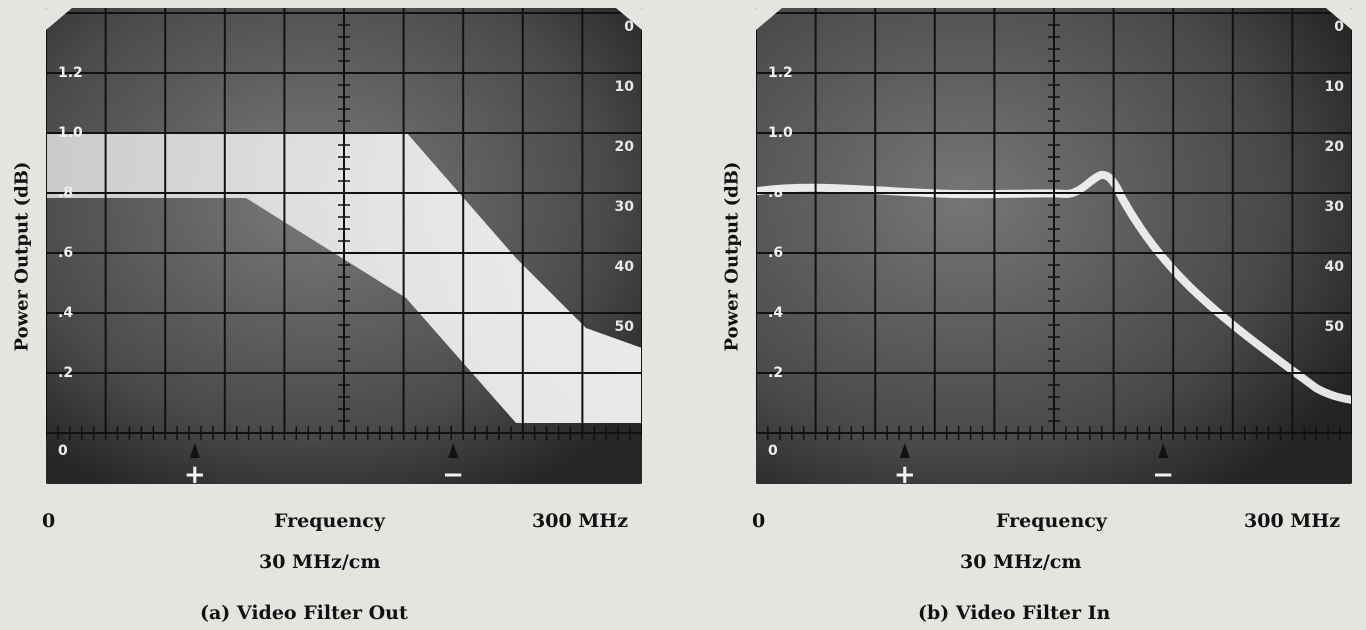 This screenshot has height=630, width=1366. What do you see at coordinates (625, 327) in the screenshot?
I see `right-scale-label-a: 50` at bounding box center [625, 327].